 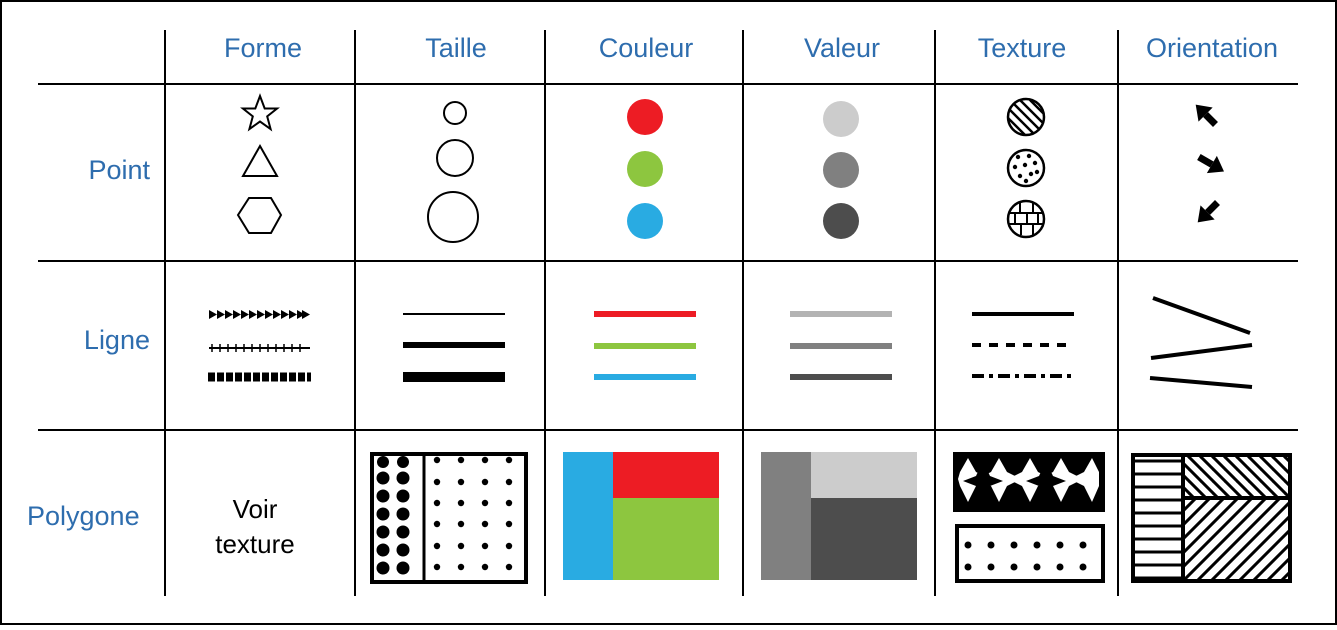 I want to click on point-texture-symbols, so click(x=1026, y=168).